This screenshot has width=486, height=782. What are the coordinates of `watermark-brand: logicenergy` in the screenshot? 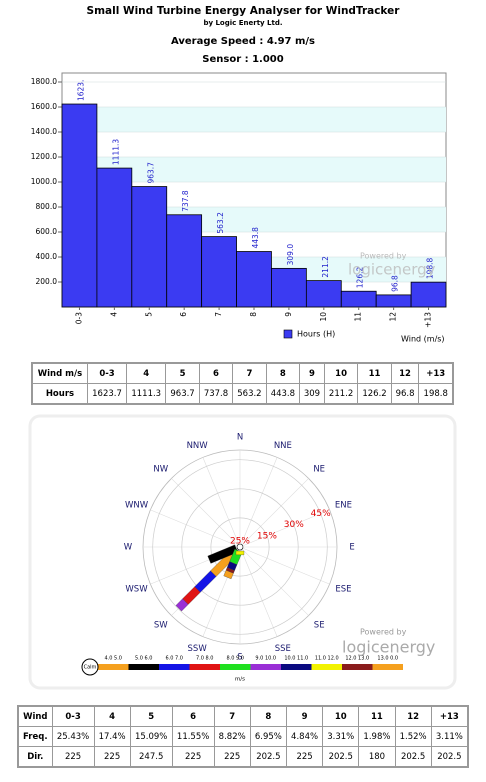 It's located at (392, 270).